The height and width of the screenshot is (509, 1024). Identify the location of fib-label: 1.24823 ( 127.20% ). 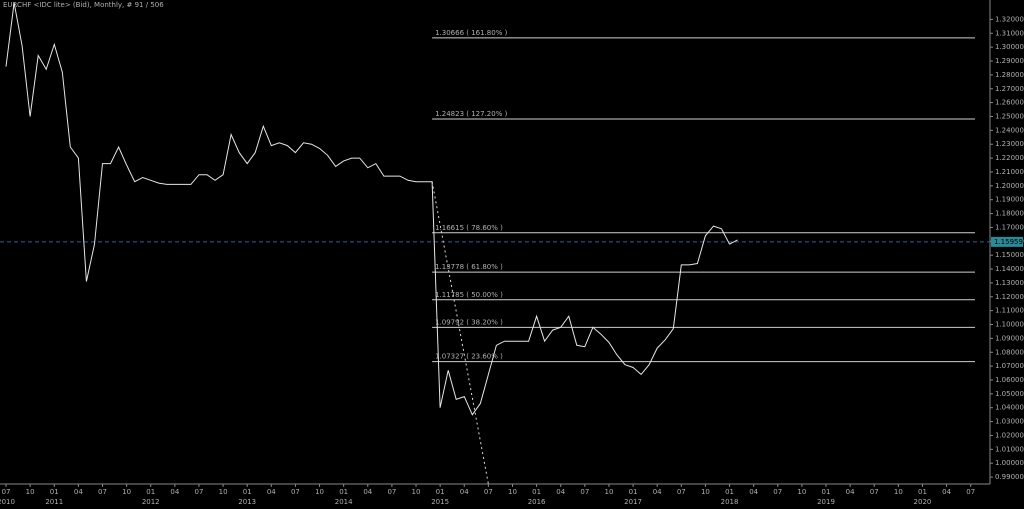
(471, 114).